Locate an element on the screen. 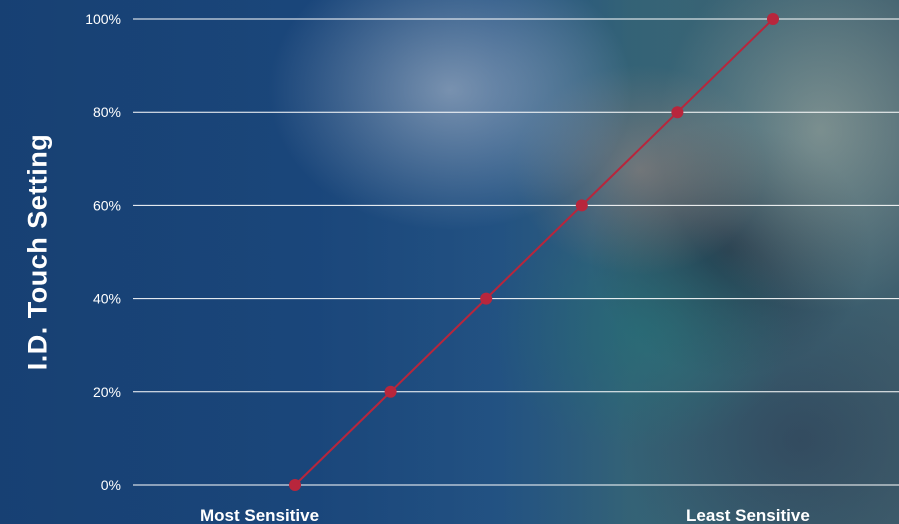 The image size is (899, 524). y-tick-labels: 0% 20% 40% 60% 80% 100% is located at coordinates (103, 252).